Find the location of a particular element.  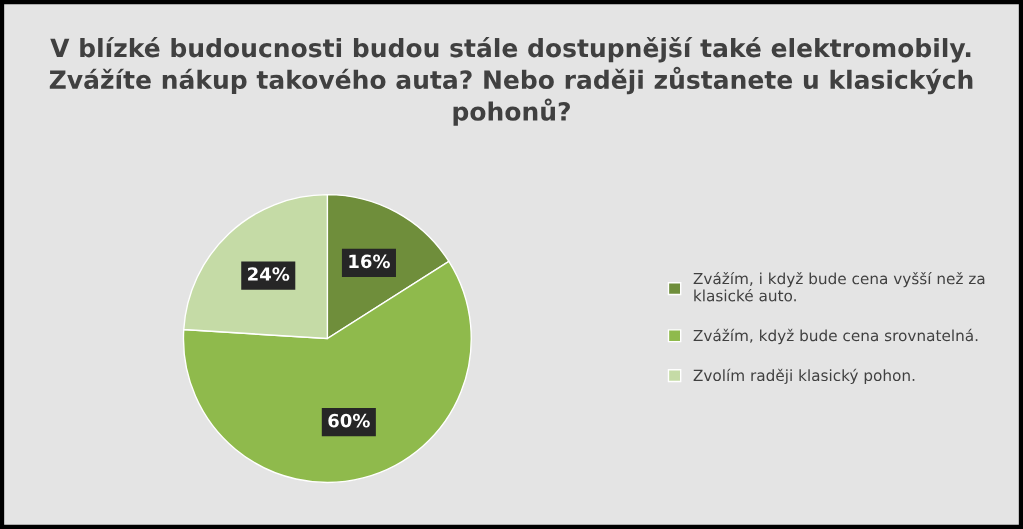

legend-label: Zvážím, když bude cena srovnatelná. is located at coordinates (835, 336).